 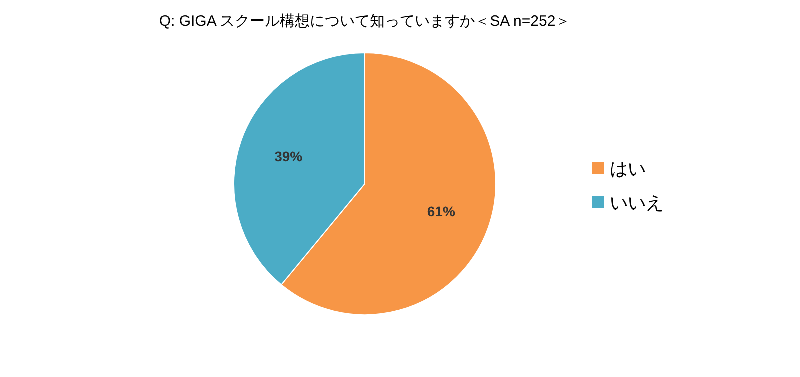 What do you see at coordinates (365, 21) in the screenshot?
I see `title: Q: GIGA スクール構想について知っていますか＜SA n=252＞` at bounding box center [365, 21].